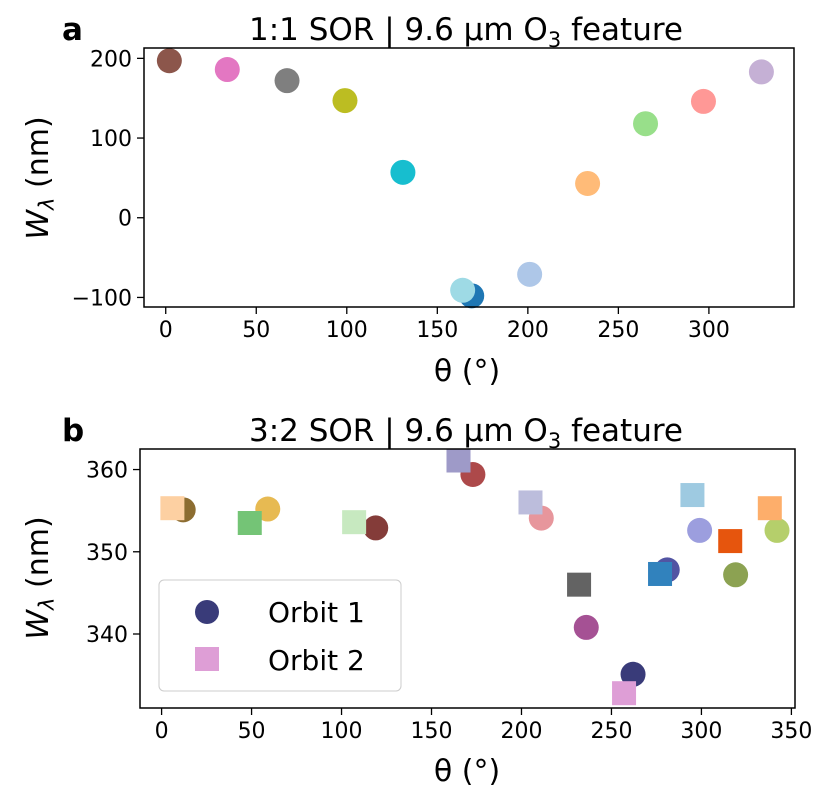 Image resolution: width=818 pixels, height=803 pixels. What do you see at coordinates (528, 330) in the screenshot?
I see `a-xtick-label: 200` at bounding box center [528, 330].